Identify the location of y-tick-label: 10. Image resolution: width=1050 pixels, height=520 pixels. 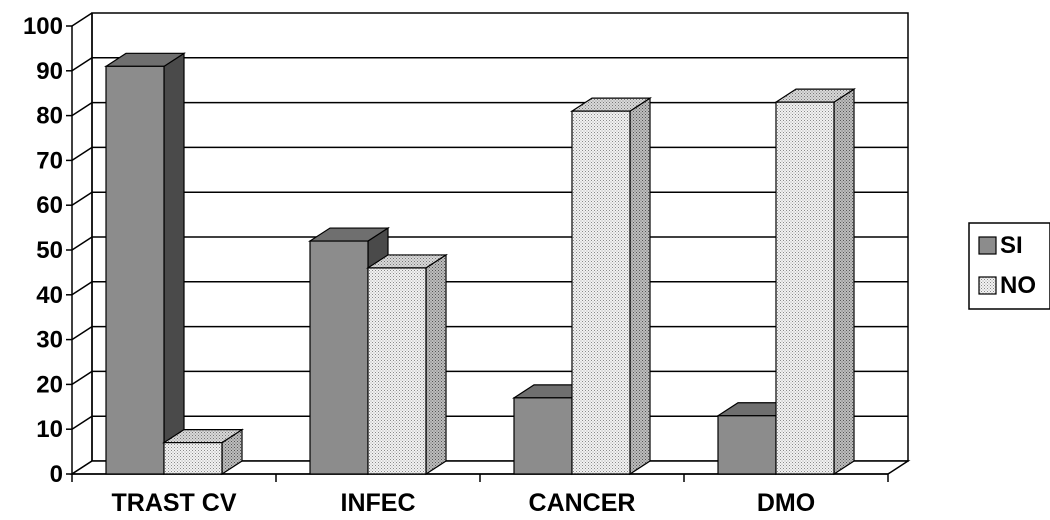
(49, 429).